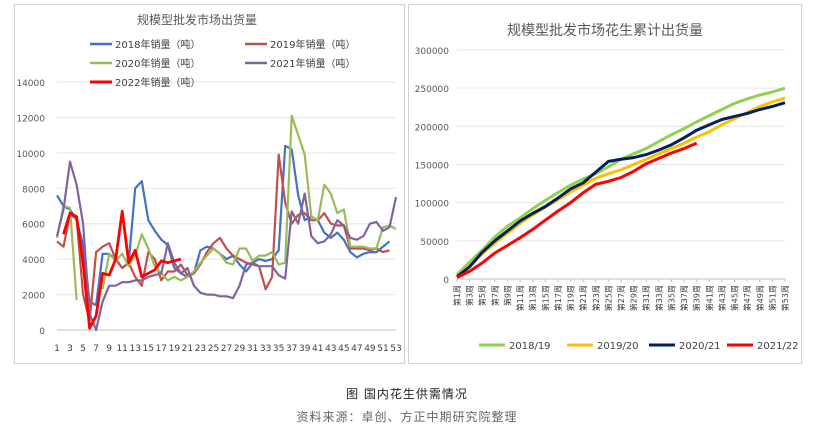 This screenshot has width=814, height=438. I want to click on x-tick-label: 7, so click(96, 349).